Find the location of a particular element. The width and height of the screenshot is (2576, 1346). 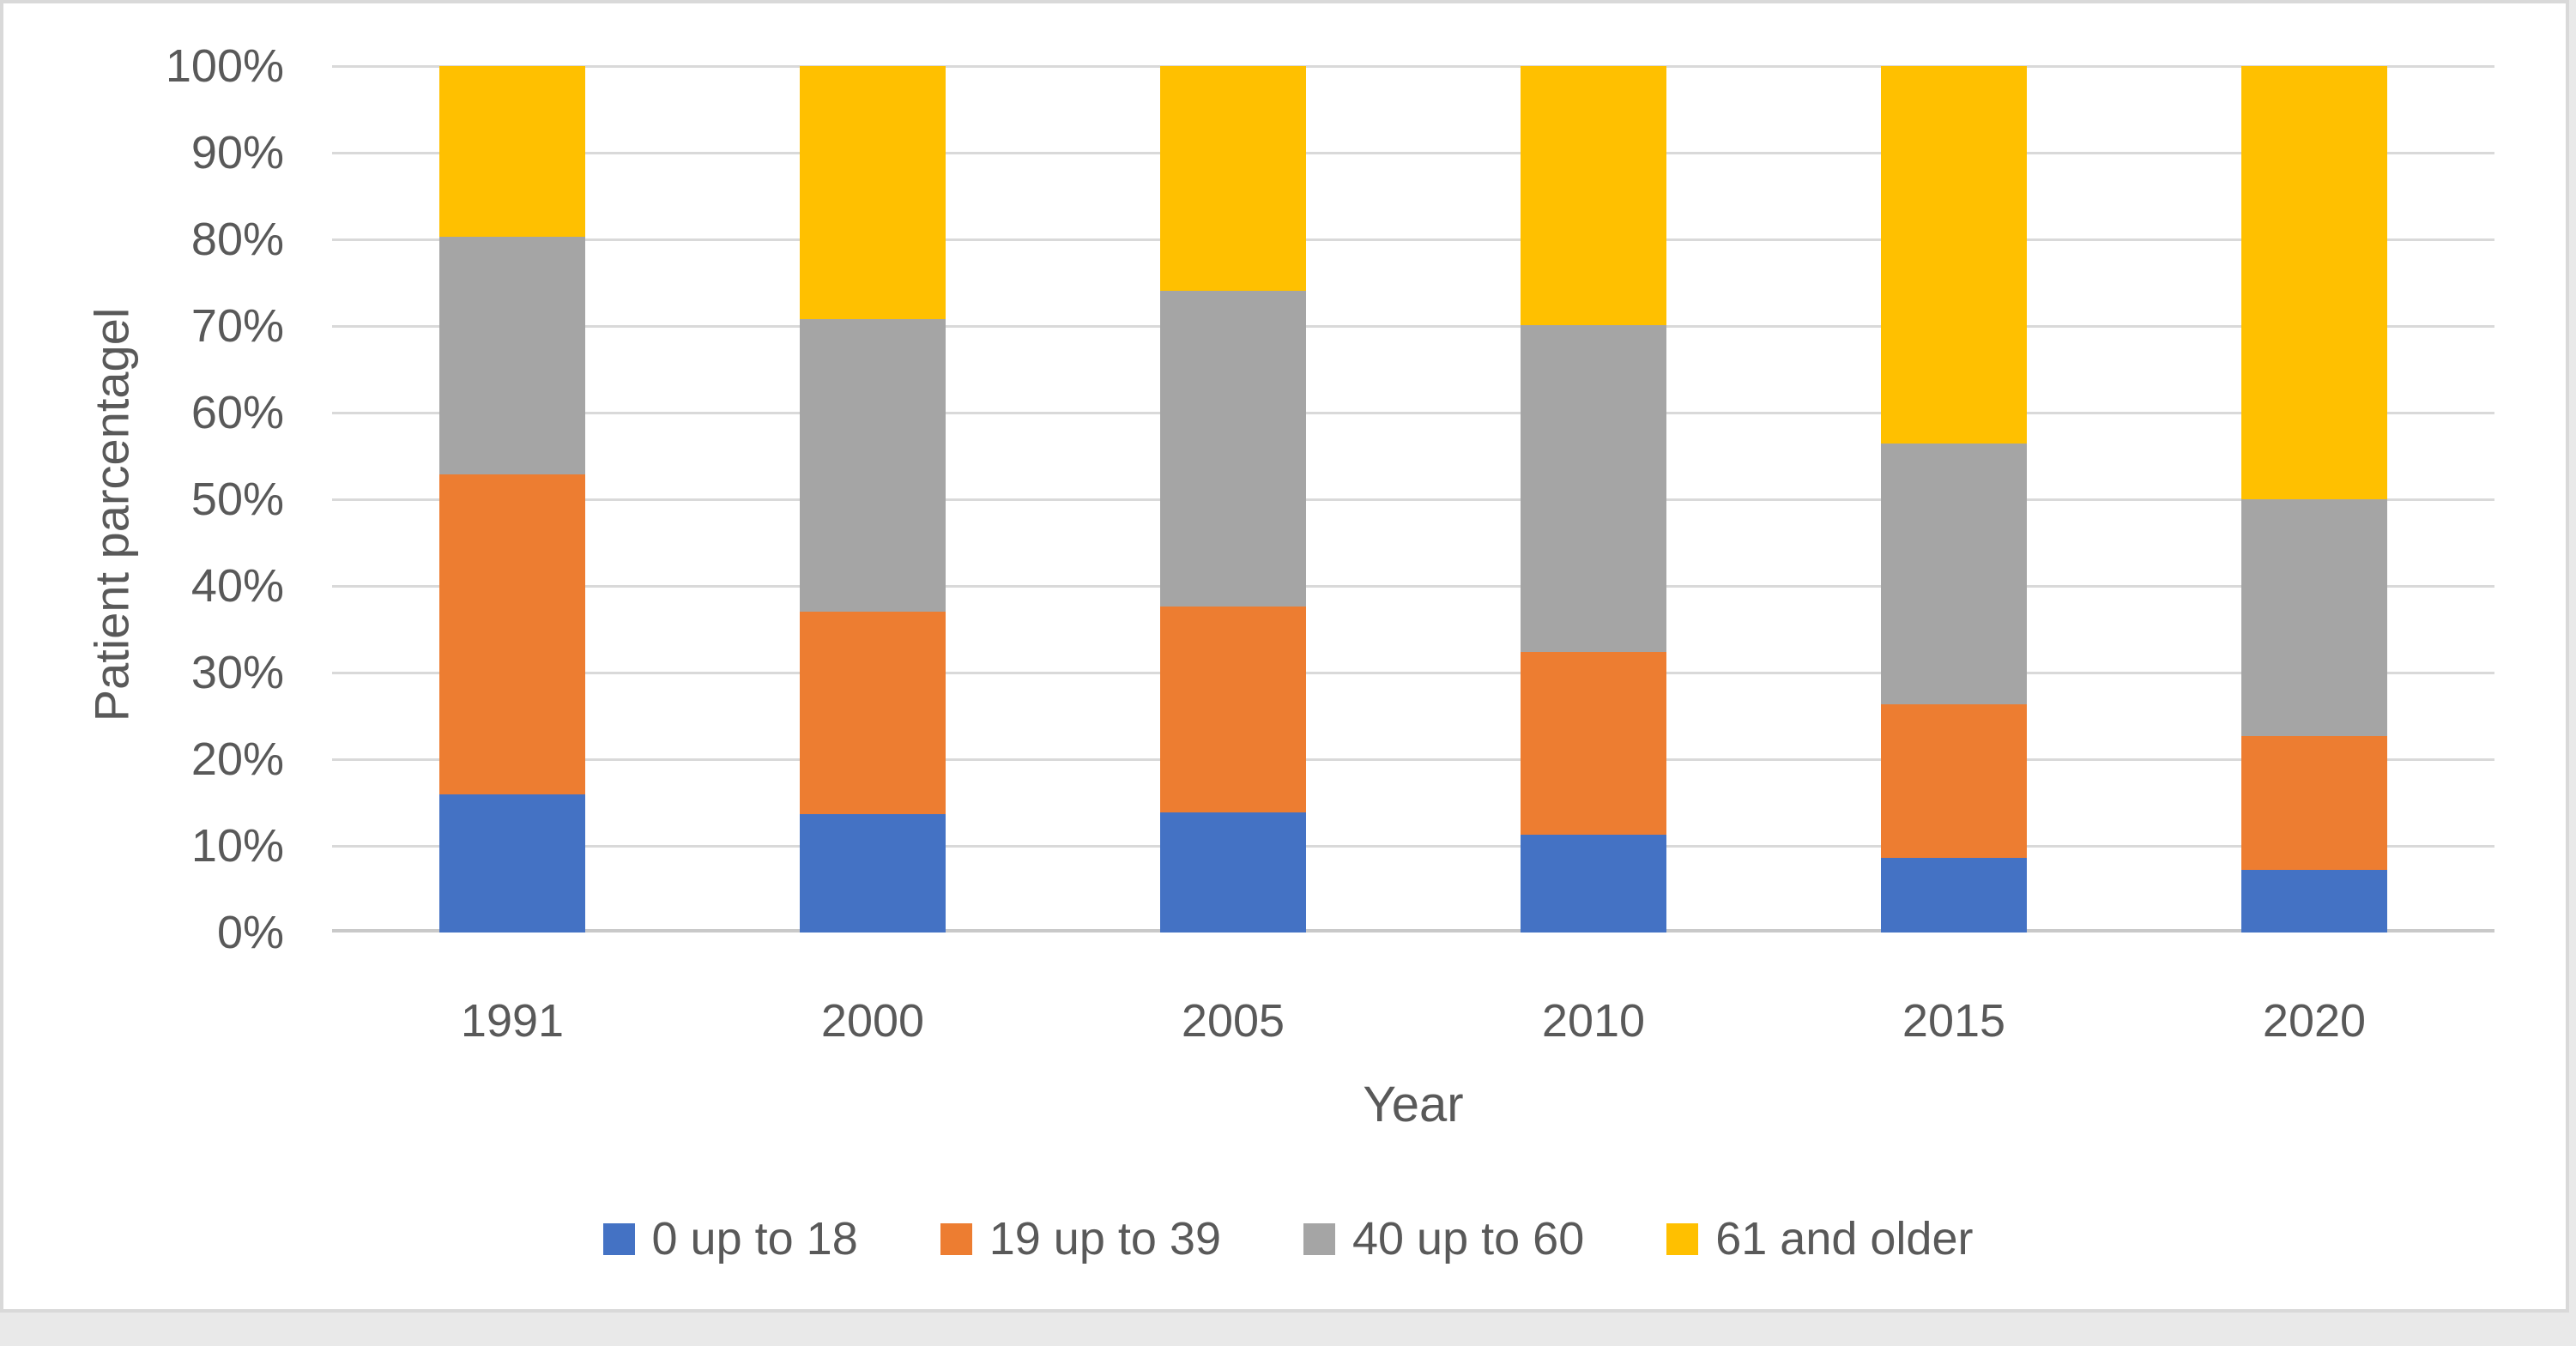

x-tick-label: 2010 is located at coordinates (1593, 1021).